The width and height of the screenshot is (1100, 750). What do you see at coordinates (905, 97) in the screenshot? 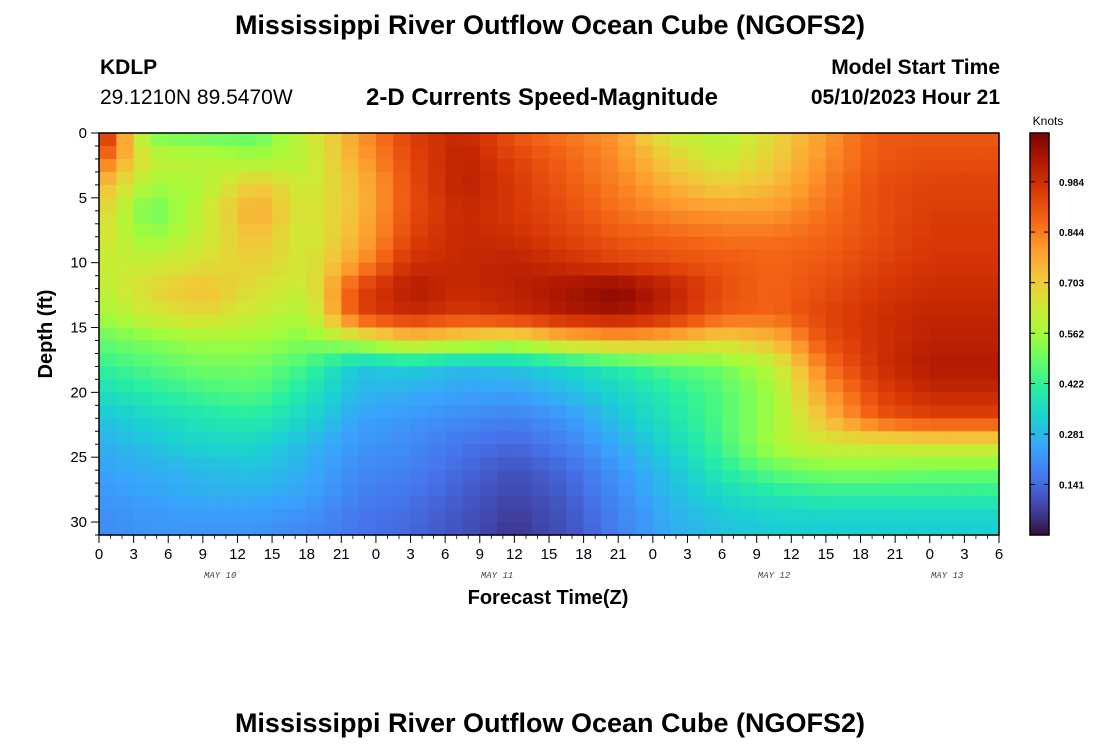
I see `model-start-time: 05/10/2023 Hour 21` at bounding box center [905, 97].